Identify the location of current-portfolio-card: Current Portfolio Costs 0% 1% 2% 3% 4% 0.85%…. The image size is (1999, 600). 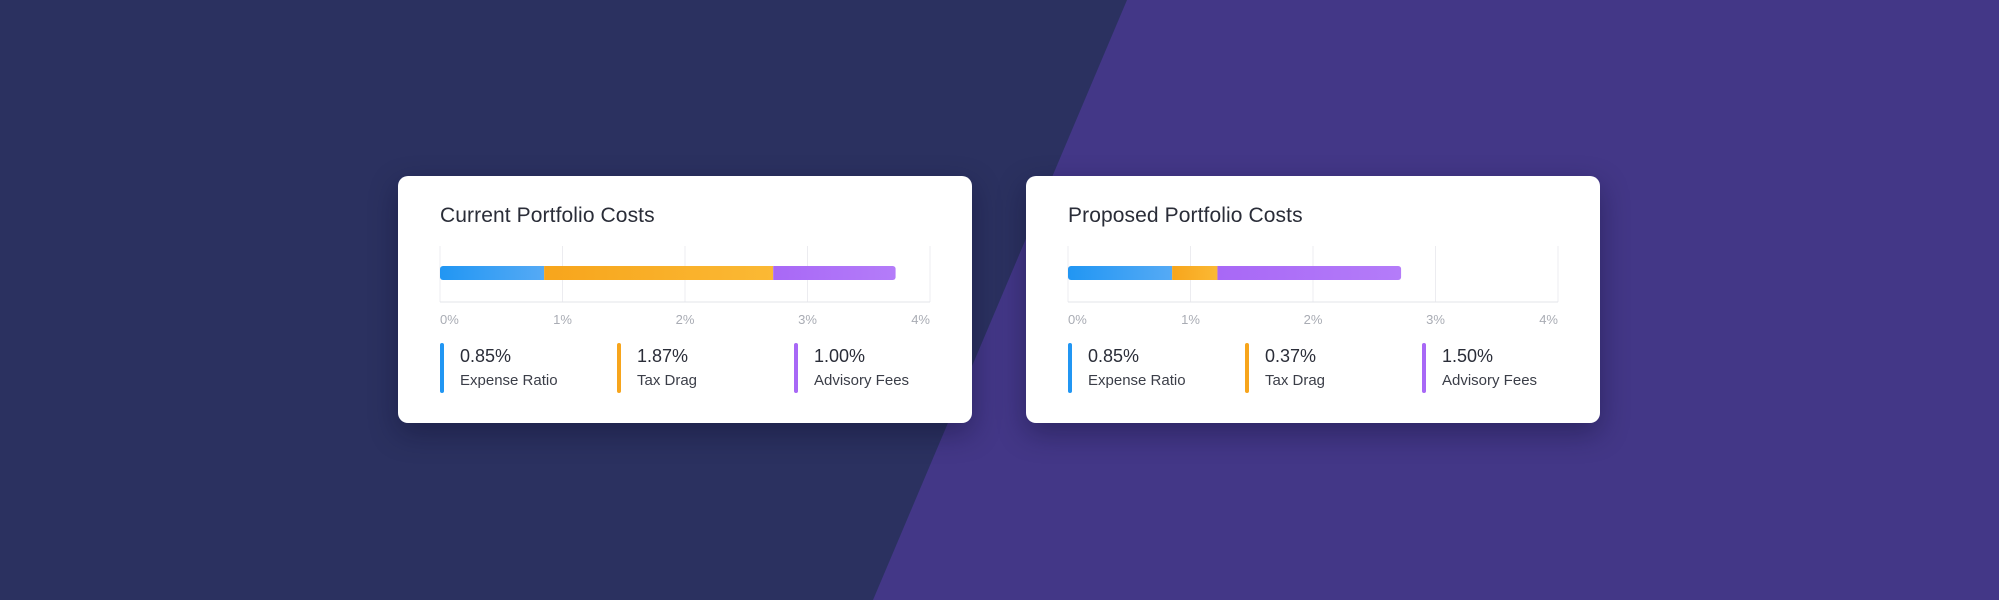
(685, 299).